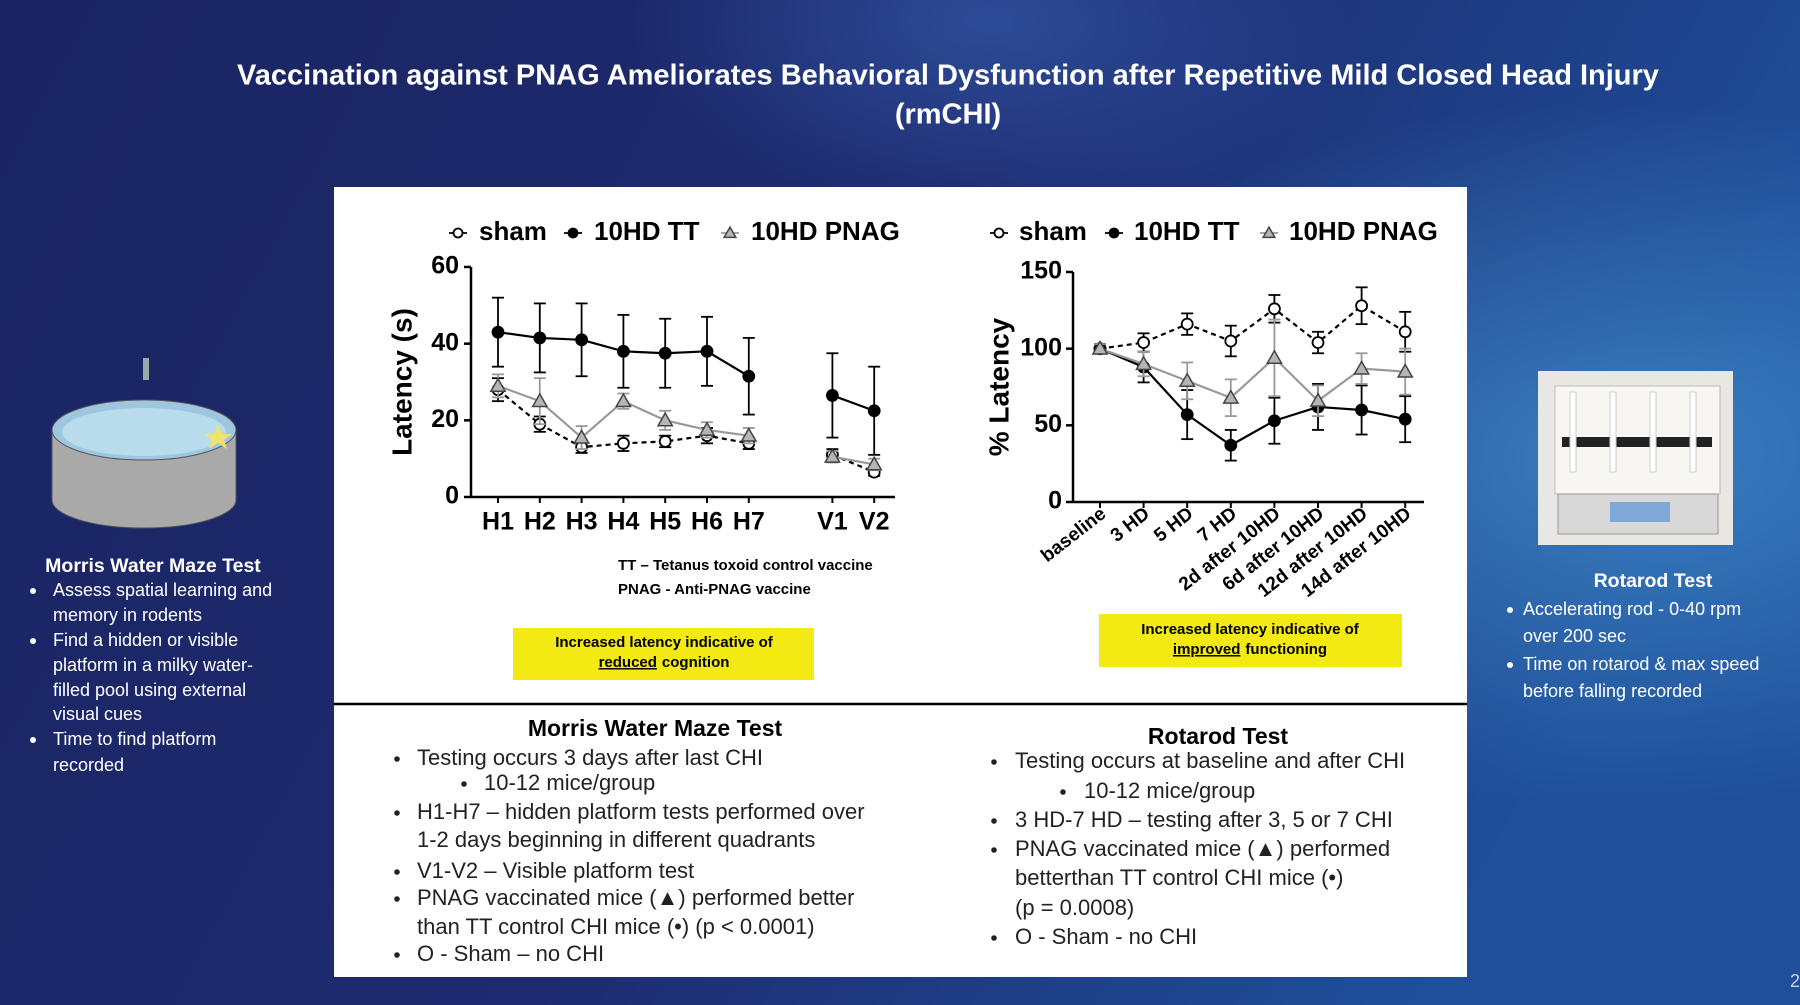 The image size is (1800, 1005). What do you see at coordinates (874, 522) in the screenshot?
I see `x-tick-label: V2` at bounding box center [874, 522].